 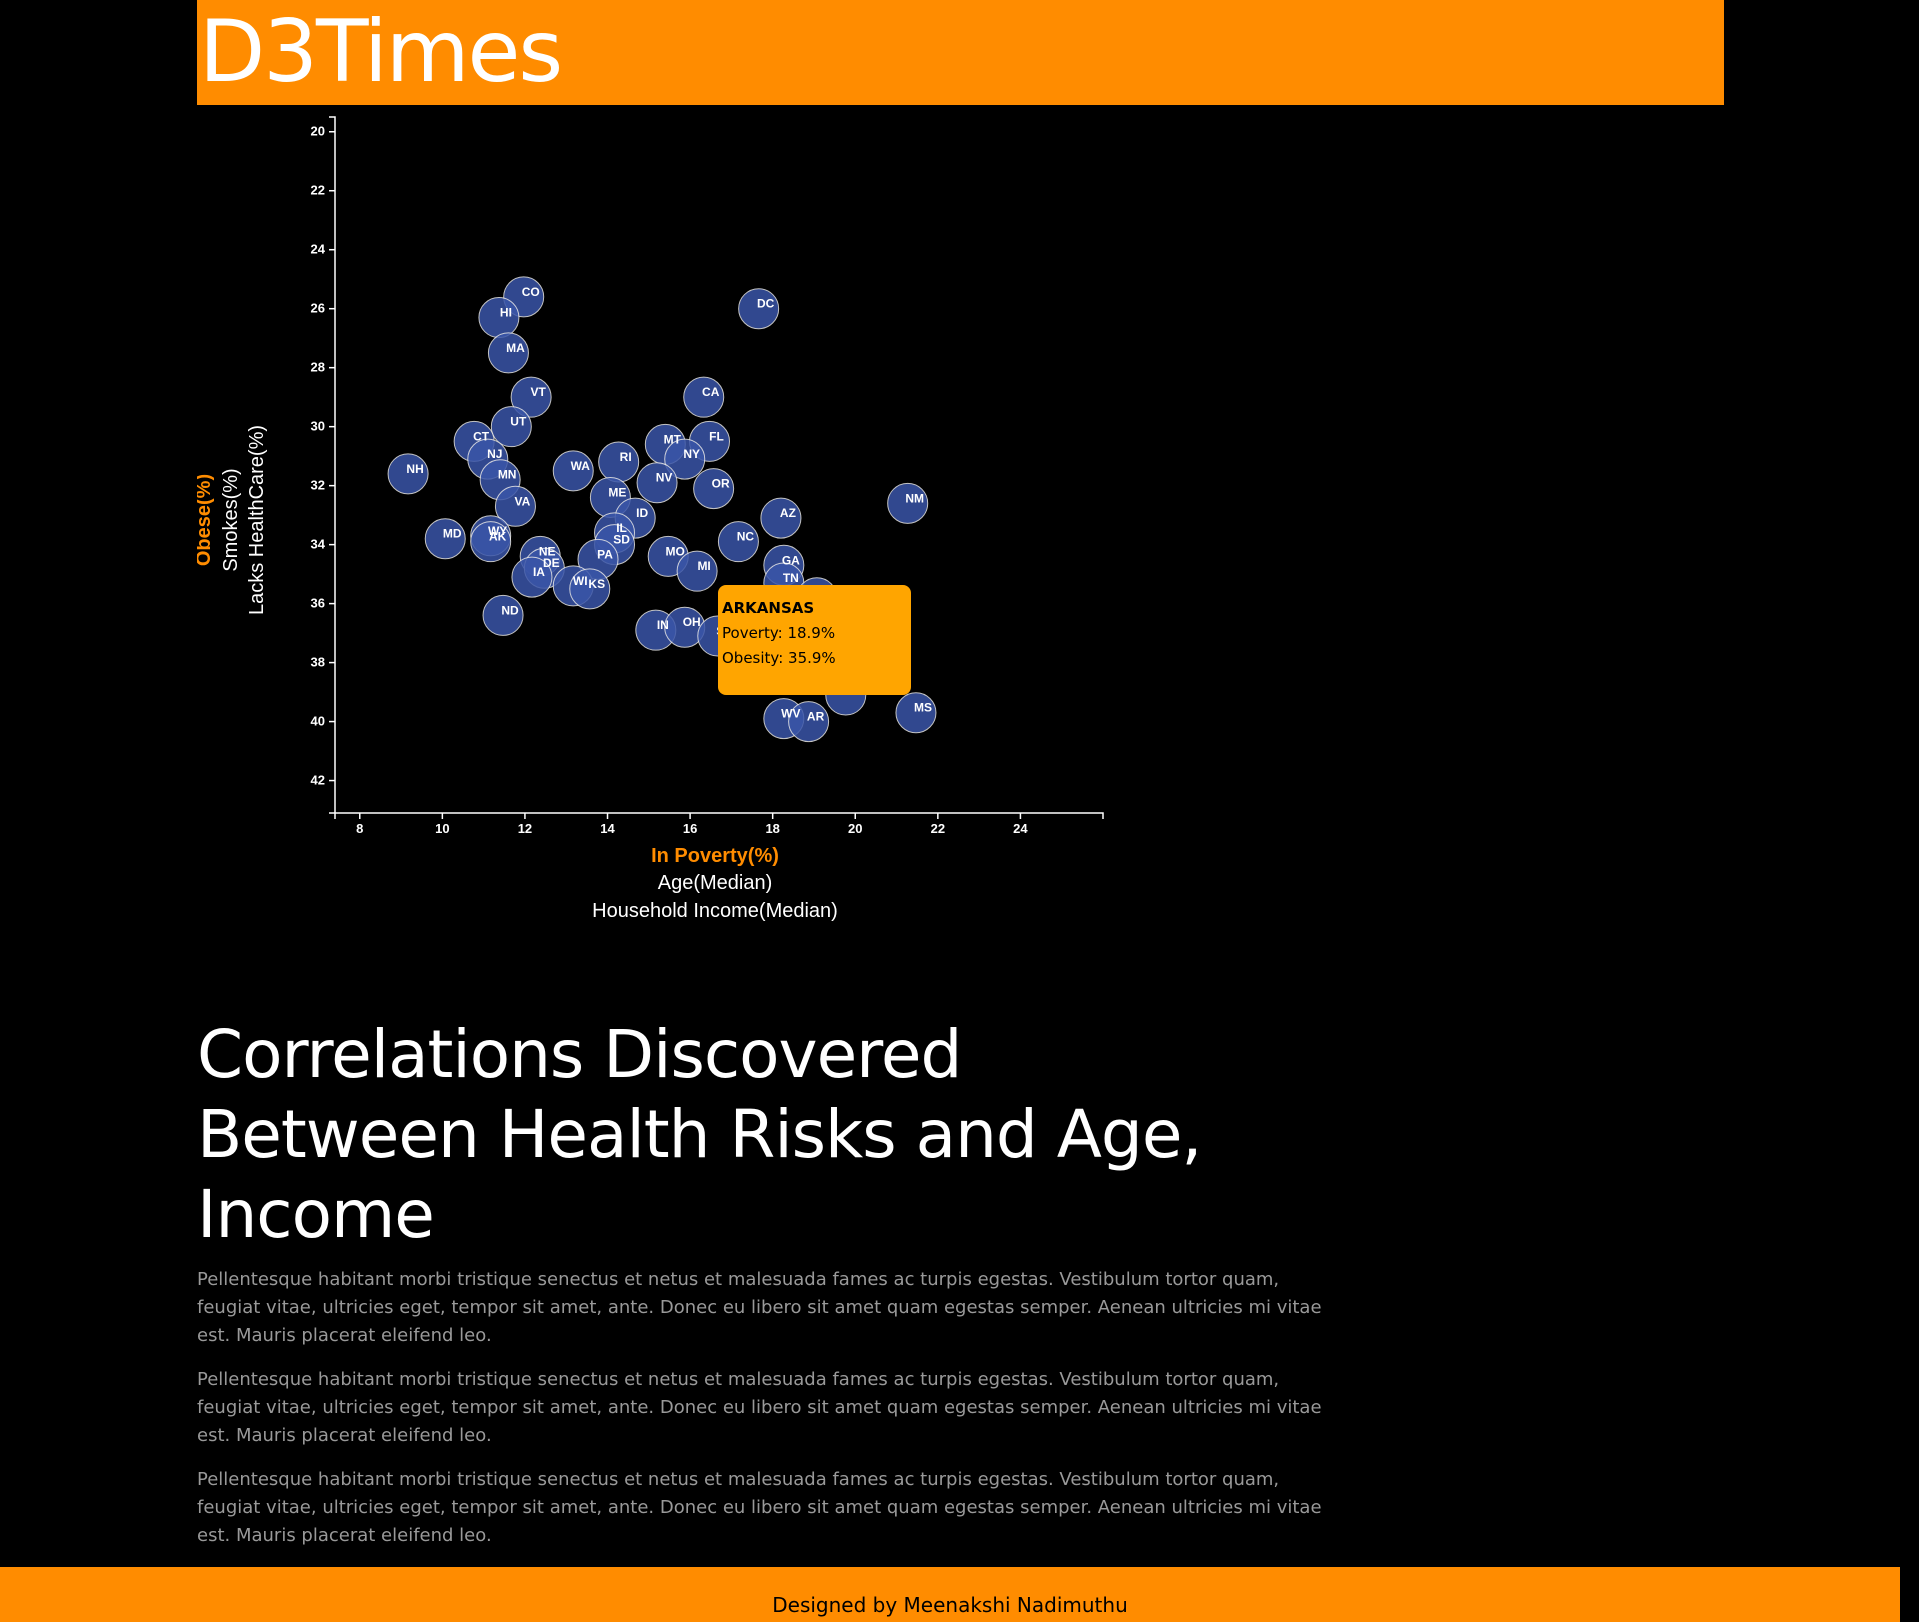 I want to click on state-point-az, so click(x=781, y=518).